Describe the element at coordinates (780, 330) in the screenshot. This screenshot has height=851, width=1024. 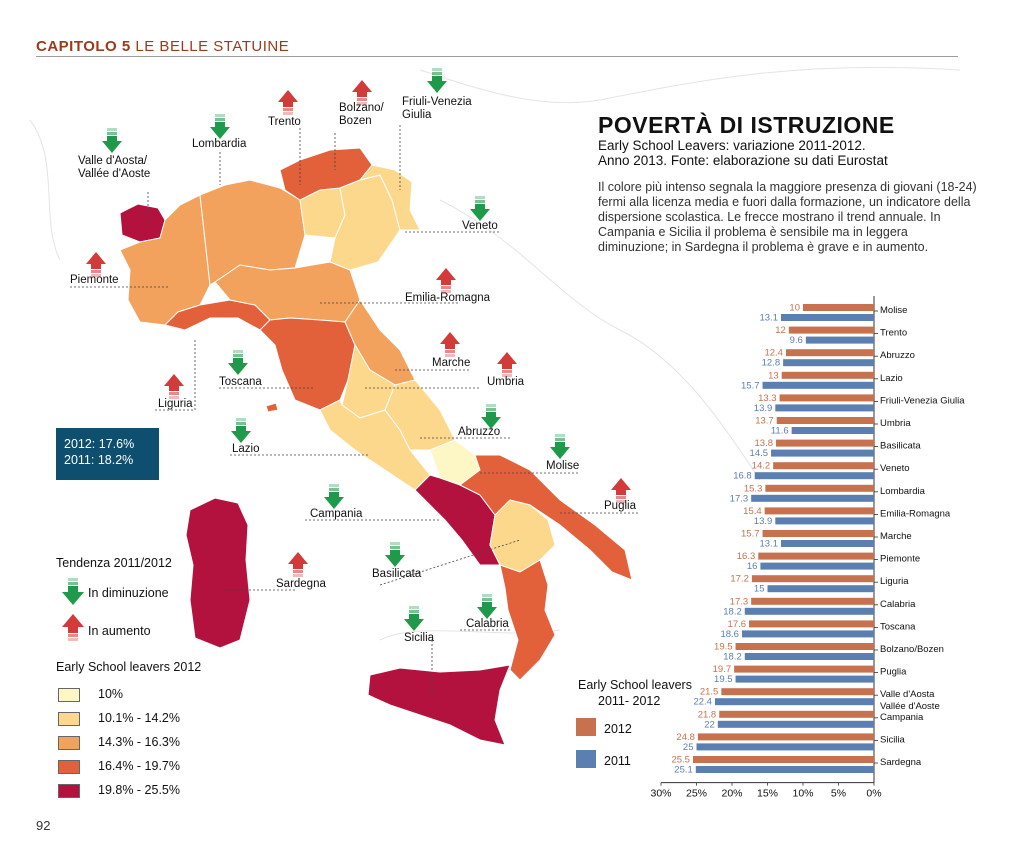
I see `value-label-2012-1: 12` at that location.